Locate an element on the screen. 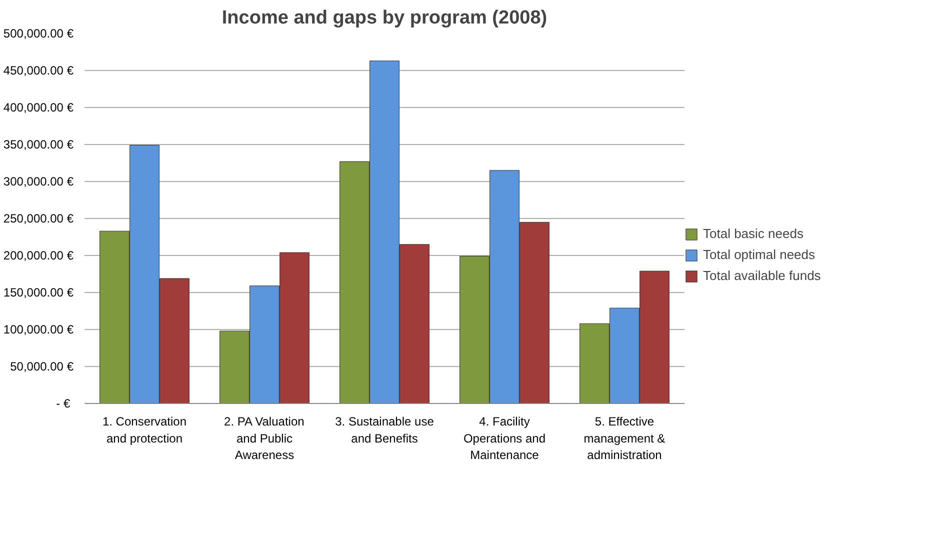  y-tick-label: 400,000.00 € is located at coordinates (38, 107).